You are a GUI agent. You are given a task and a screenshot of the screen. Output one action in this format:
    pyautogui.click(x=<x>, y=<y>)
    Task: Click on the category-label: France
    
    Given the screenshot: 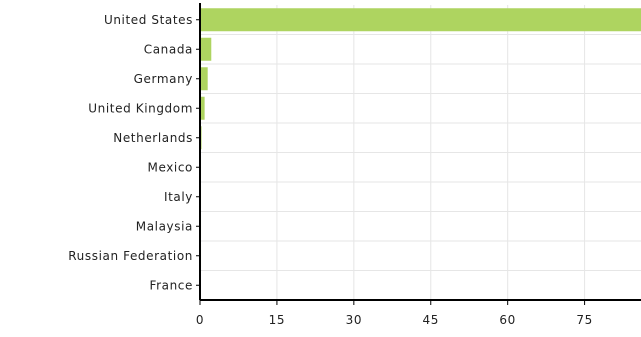 What is the action you would take?
    pyautogui.click(x=171, y=285)
    